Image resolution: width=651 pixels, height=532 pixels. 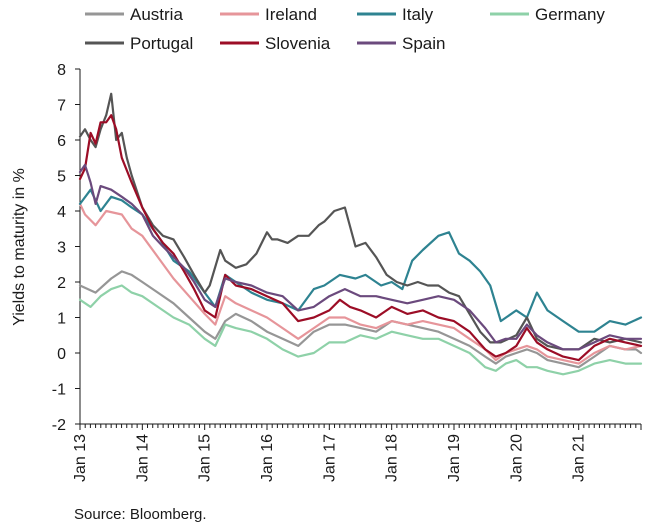 I want to click on x-tick-label: Jan 18, so click(x=392, y=458).